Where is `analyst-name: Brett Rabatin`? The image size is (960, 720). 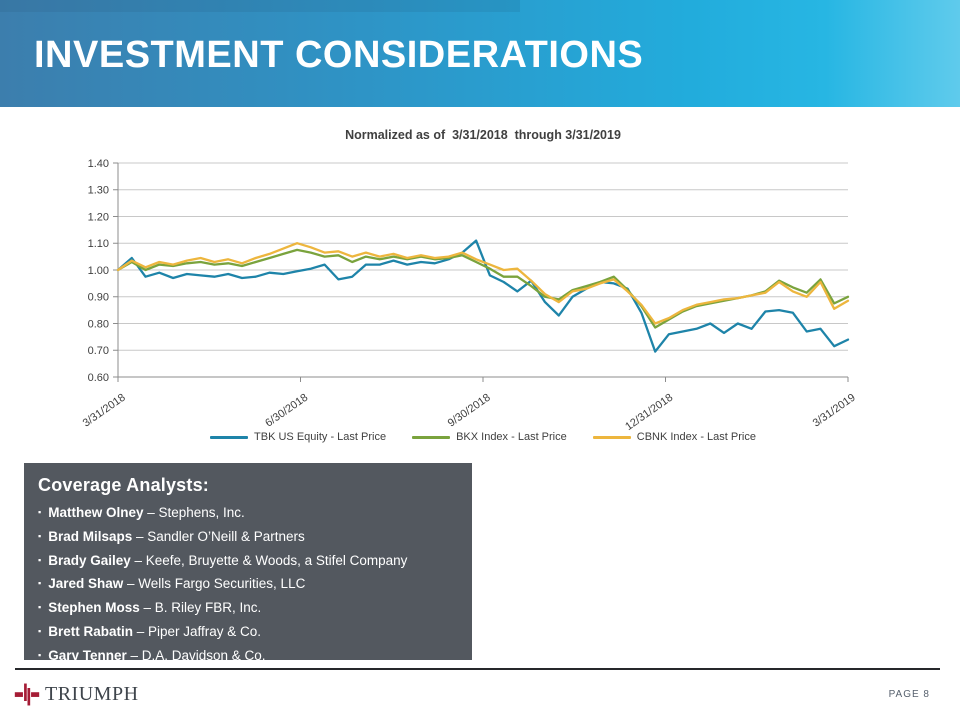 analyst-name: Brett Rabatin is located at coordinates (90, 631).